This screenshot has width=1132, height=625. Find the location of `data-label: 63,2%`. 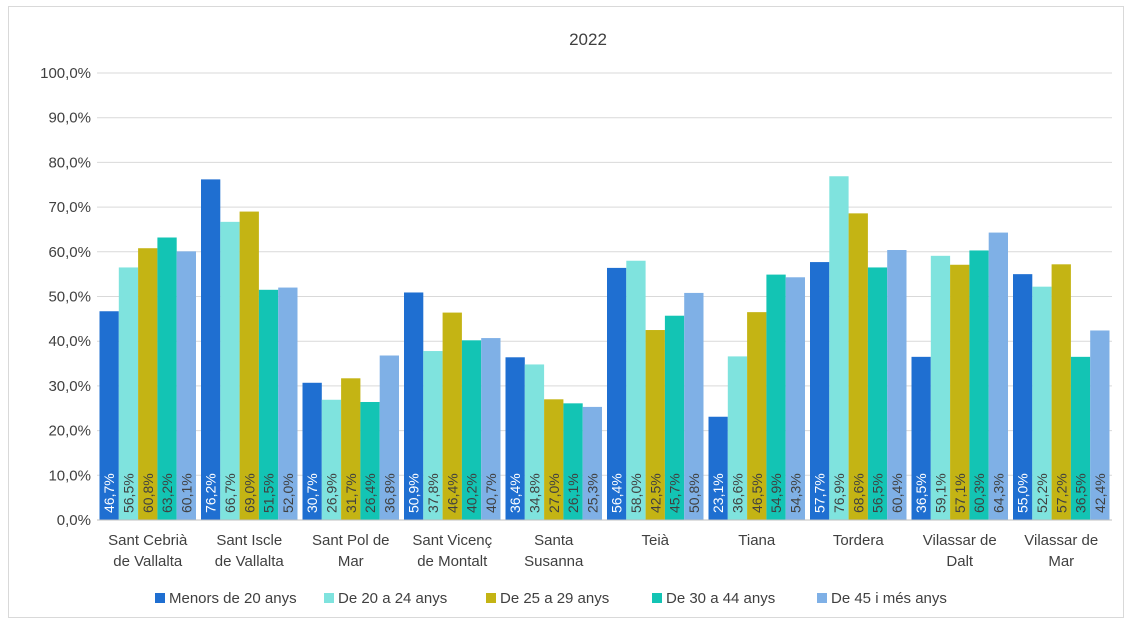

data-label: 63,2% is located at coordinates (167, 493).